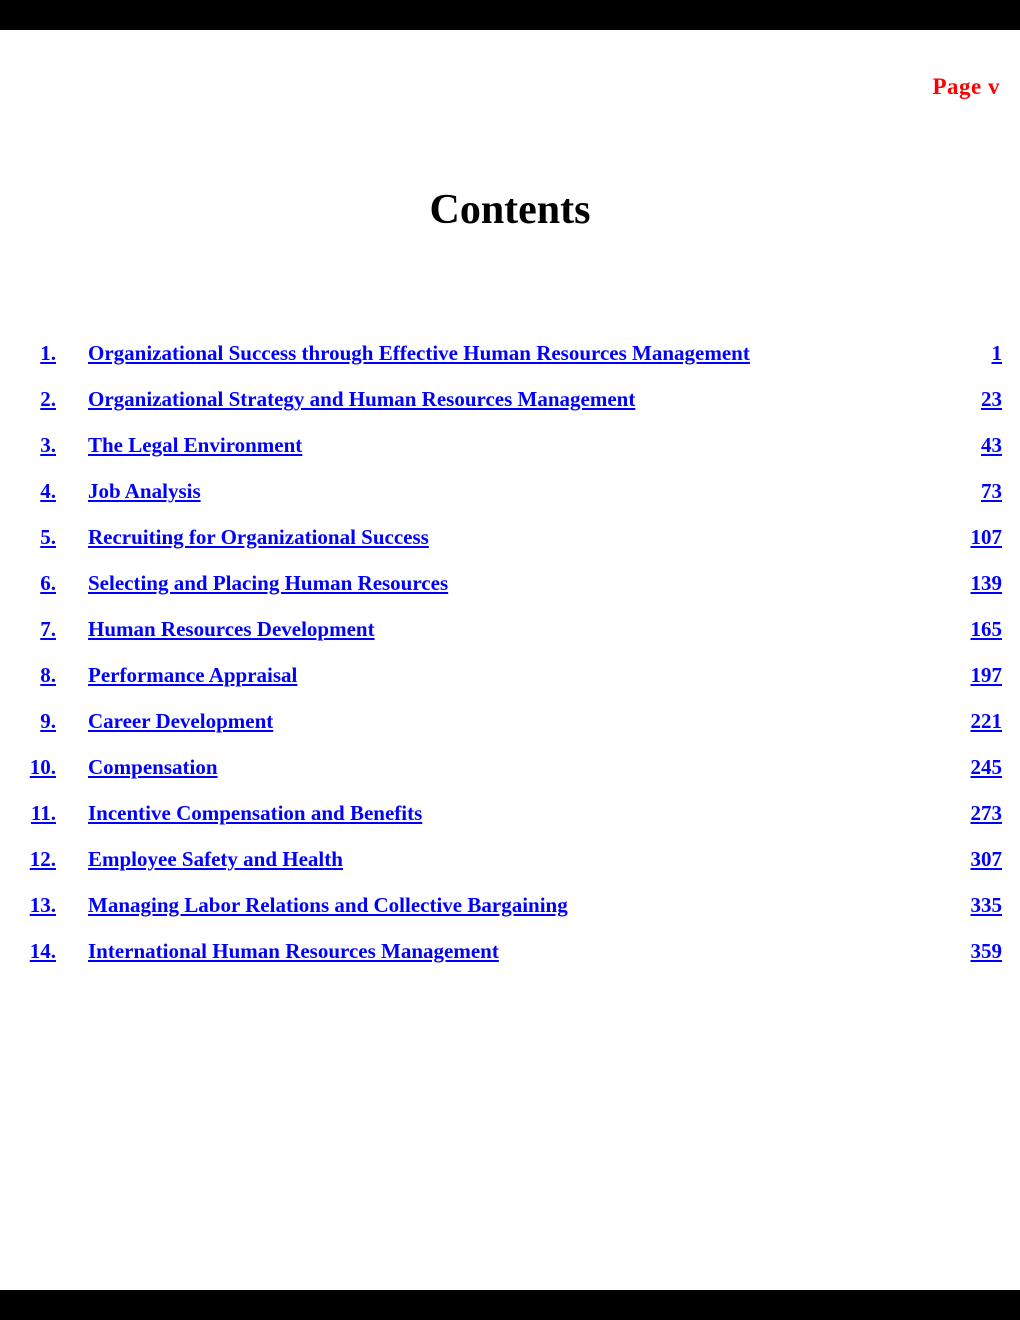 The width and height of the screenshot is (1020, 1320). Describe the element at coordinates (215, 859) in the screenshot. I see `toc-chapter-title-link: Employee Safety and Health` at that location.